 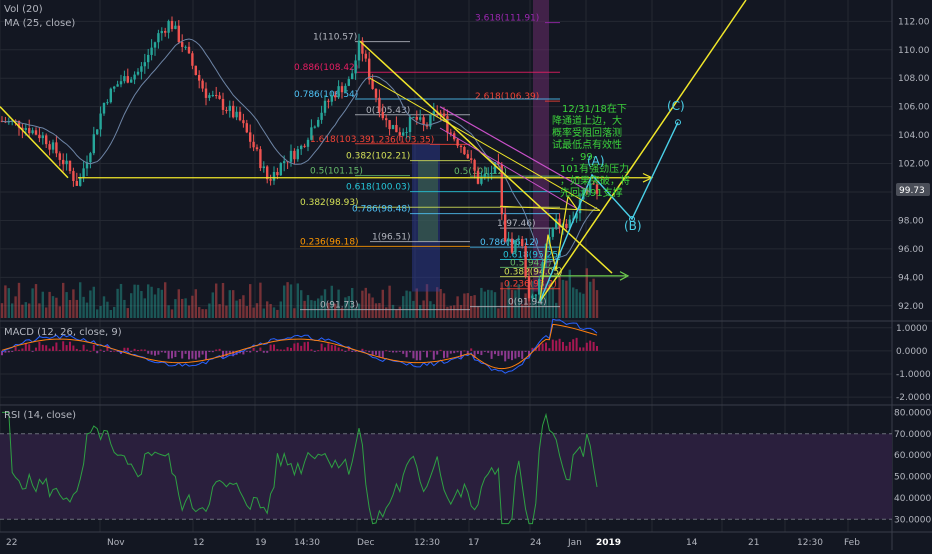 I want to click on fib-label: 1(96.51), so click(x=391, y=238).